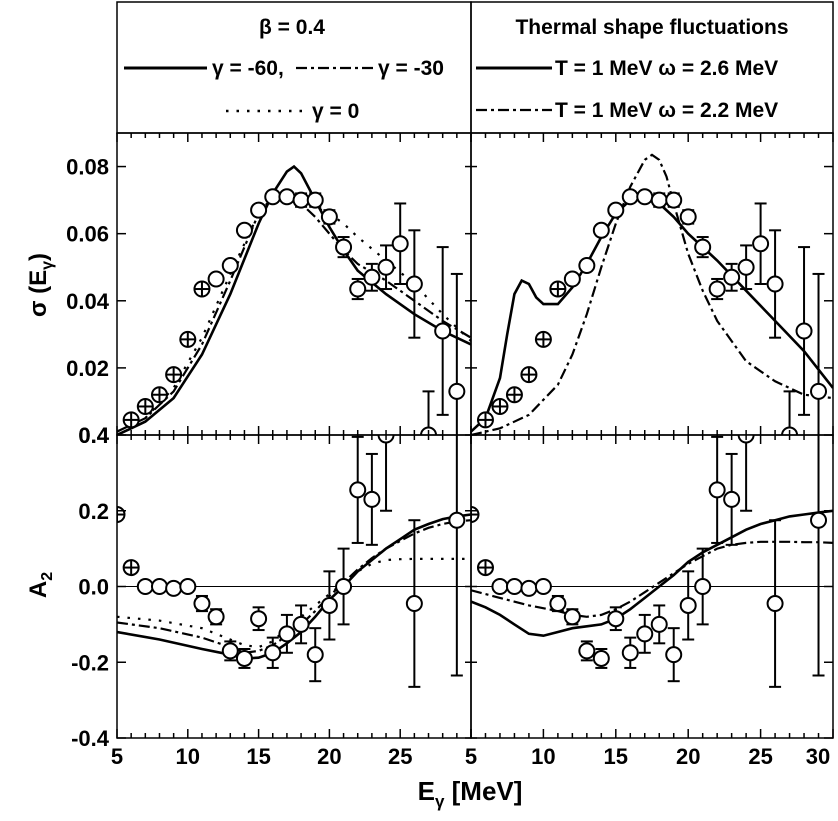  What do you see at coordinates (188, 756) in the screenshot?
I see `x-tick-label-left: 10` at bounding box center [188, 756].